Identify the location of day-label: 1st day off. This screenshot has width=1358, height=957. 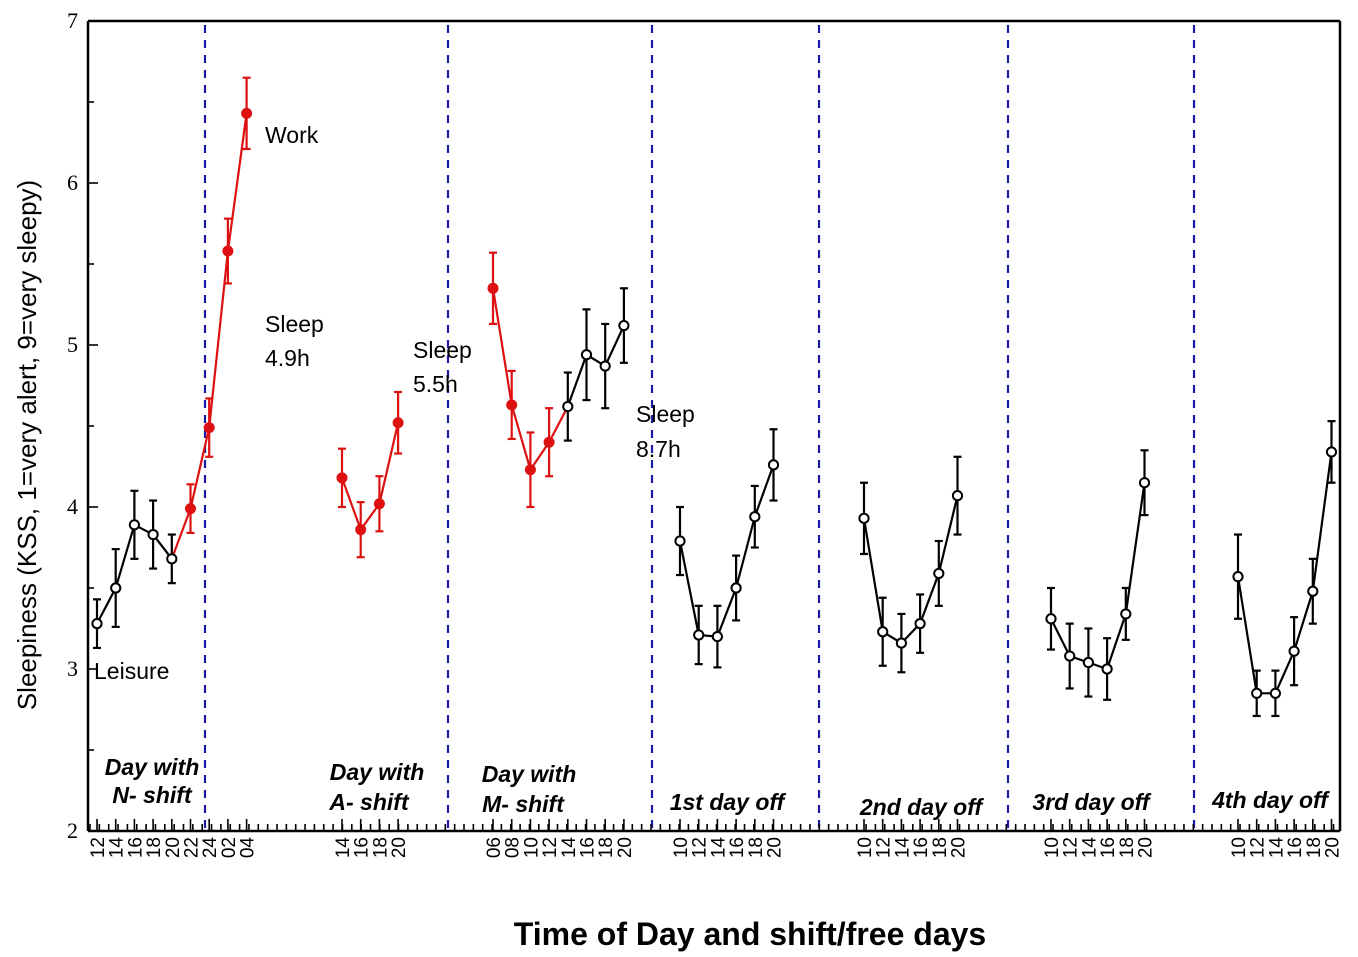
(728, 802).